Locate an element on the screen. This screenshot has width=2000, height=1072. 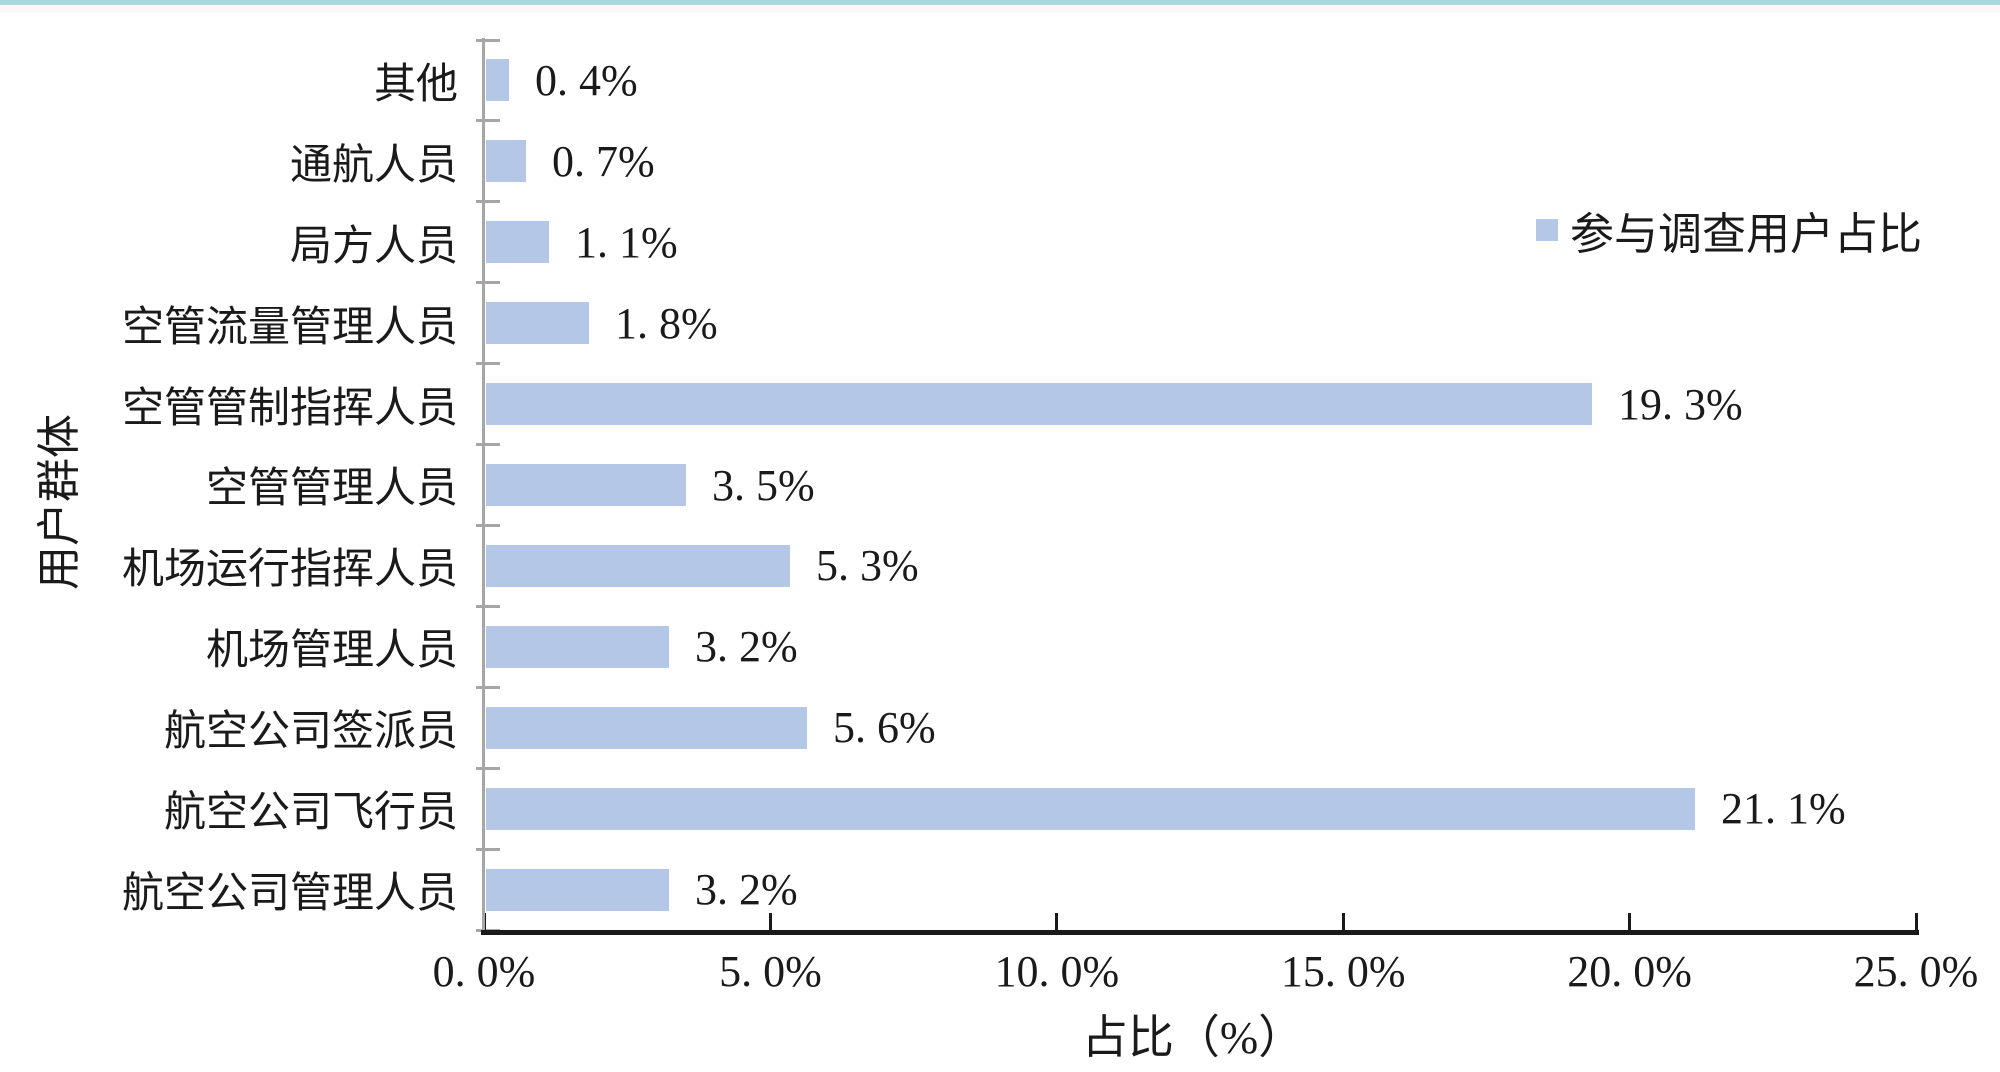
category-label: 机场管理人员 is located at coordinates (331, 651).